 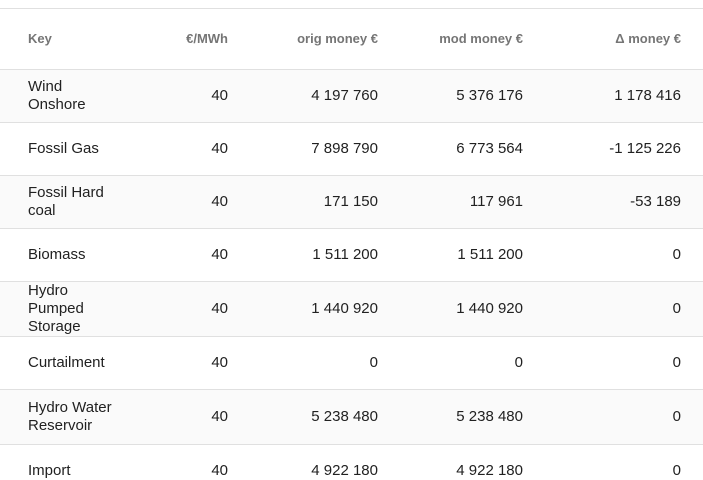 I want to click on cell-delta-money: -1 125 226, so click(x=624, y=149).